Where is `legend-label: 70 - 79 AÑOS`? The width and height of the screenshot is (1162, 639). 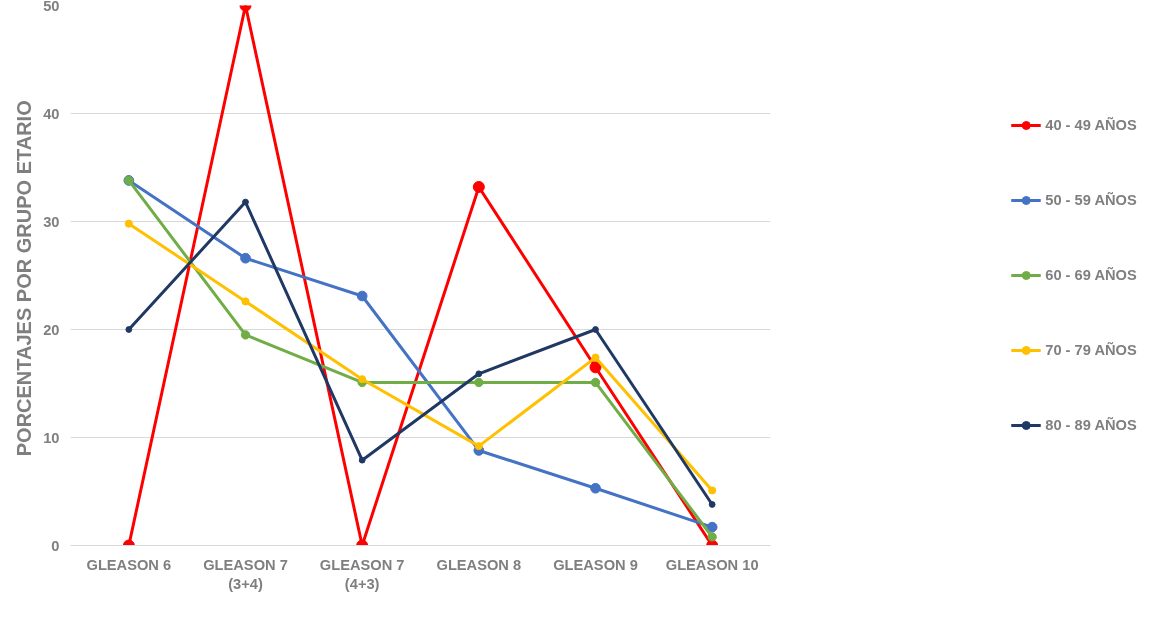
legend-label: 70 - 79 AÑOS is located at coordinates (1091, 350).